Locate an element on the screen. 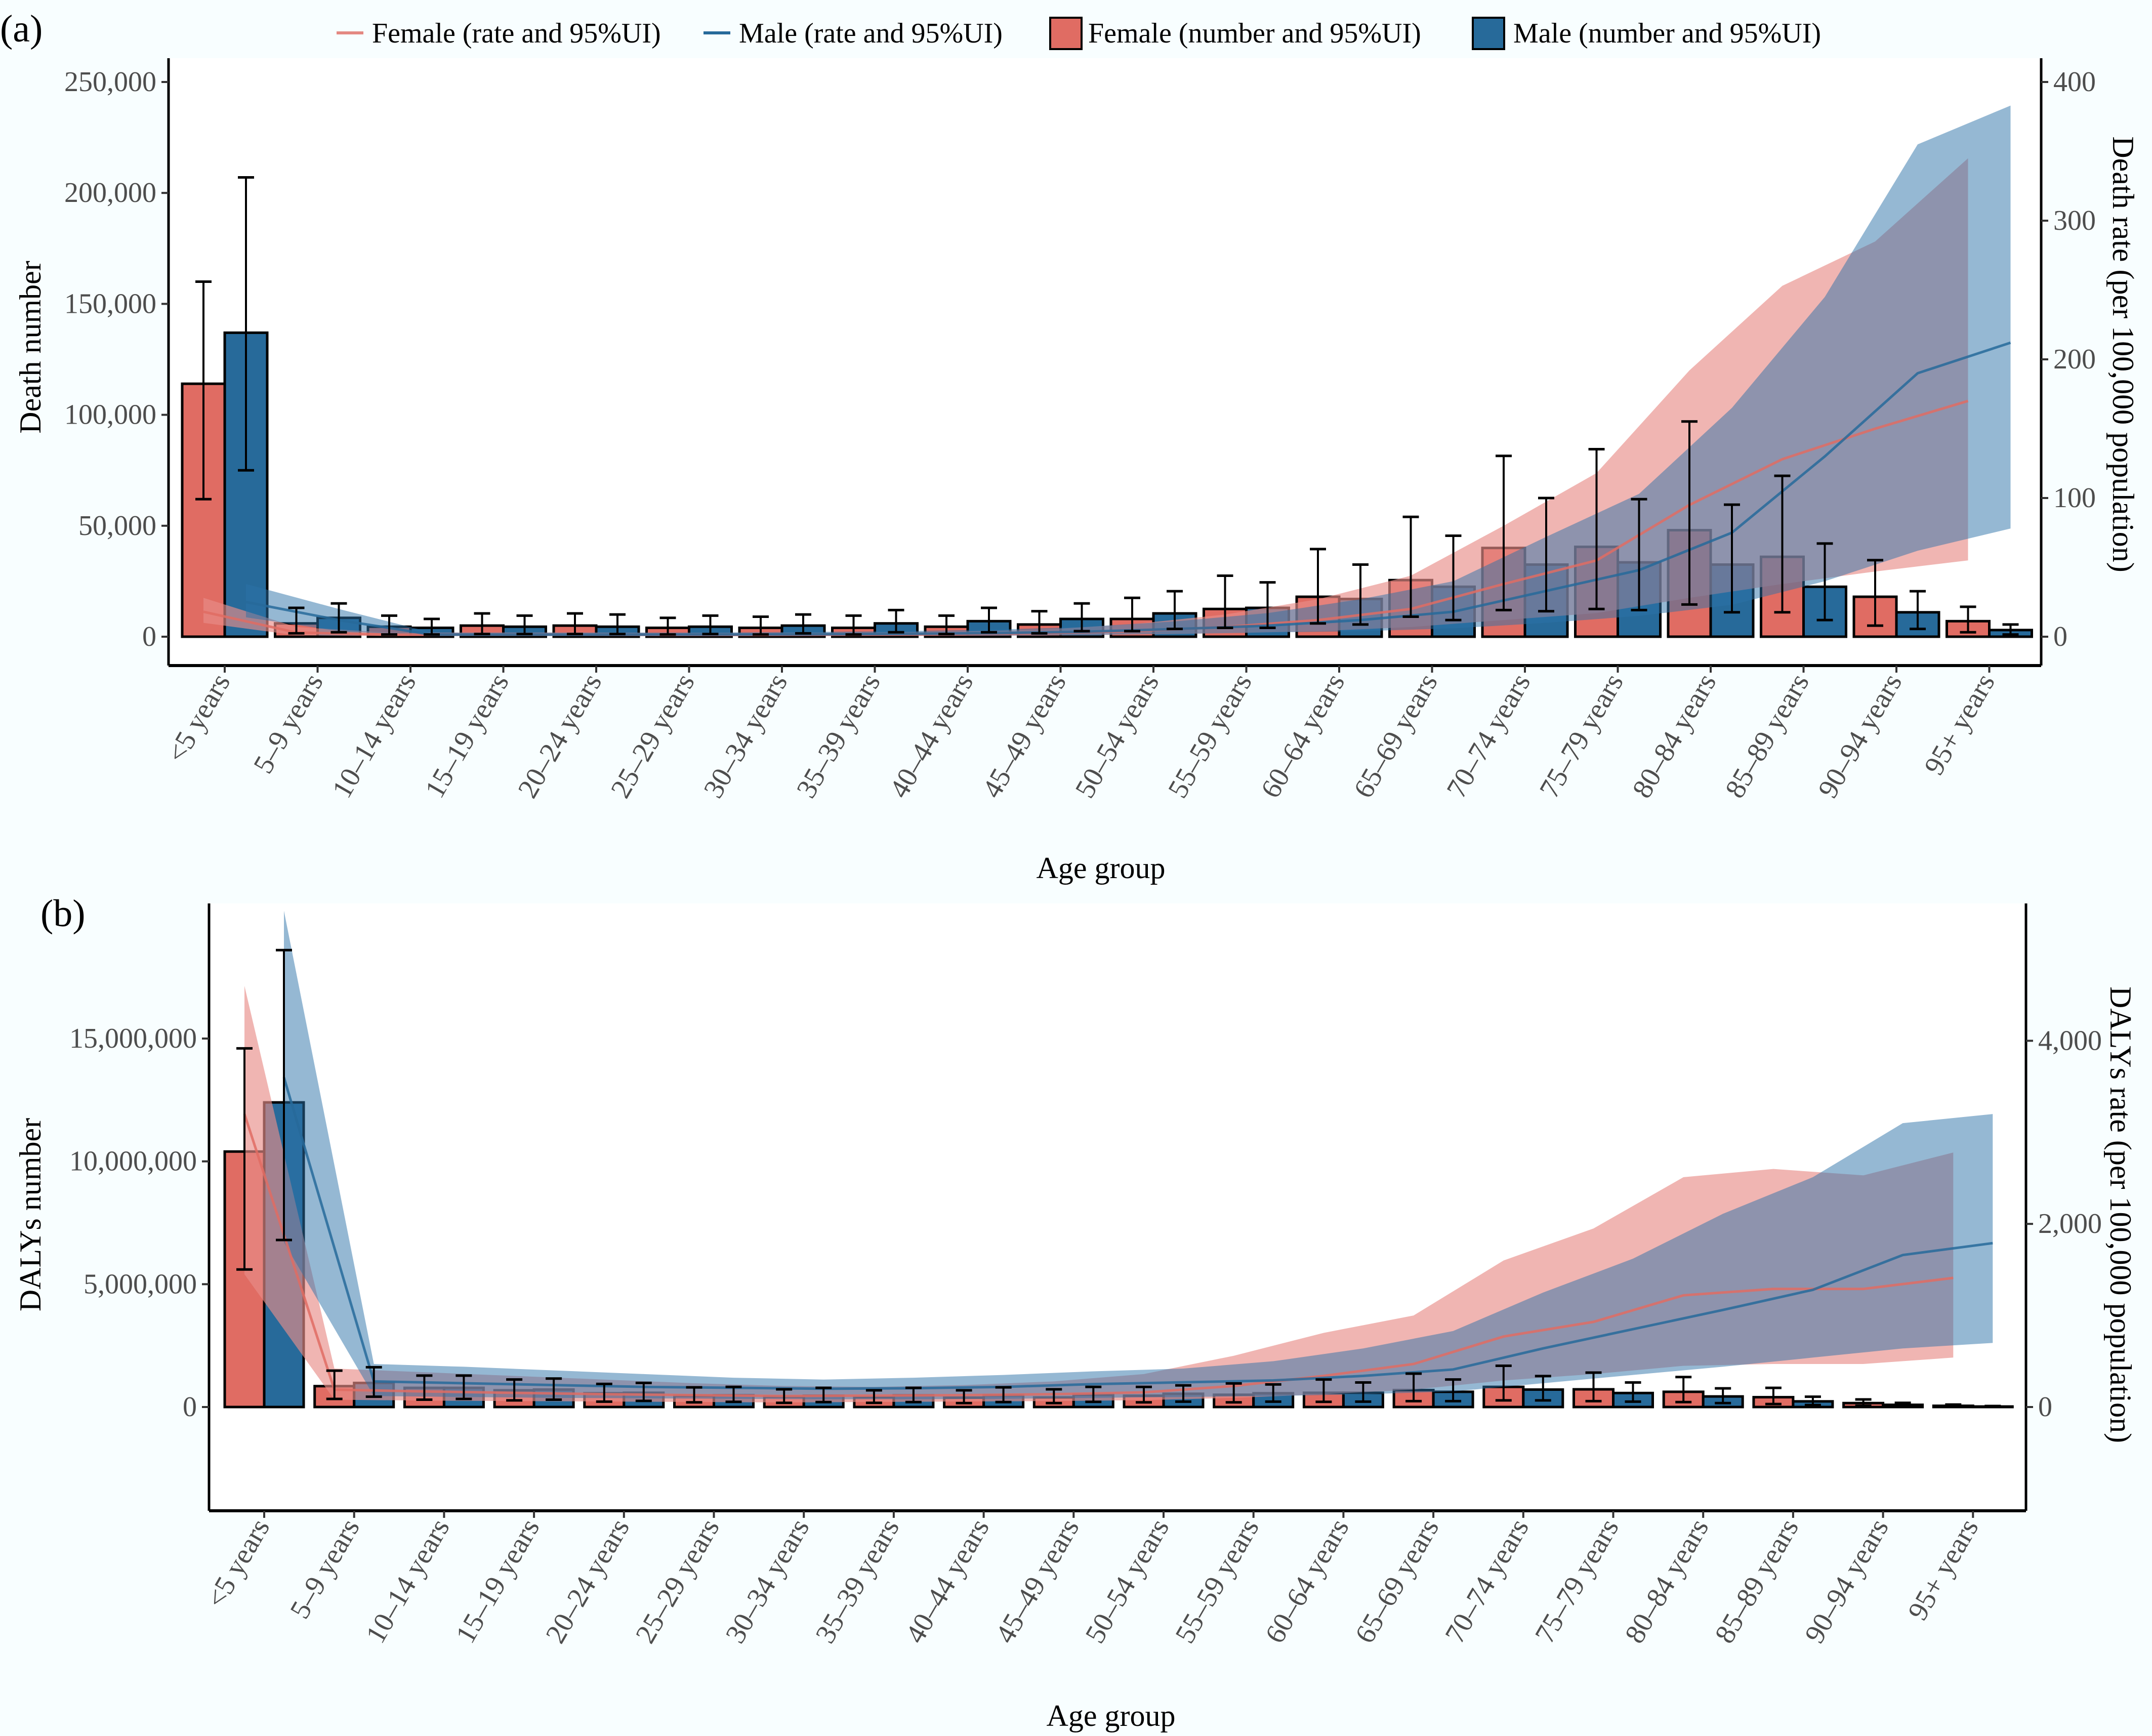 The width and height of the screenshot is (2152, 1736). legend-item-female-number: Female (number and 95%UI) is located at coordinates (1235, 33).